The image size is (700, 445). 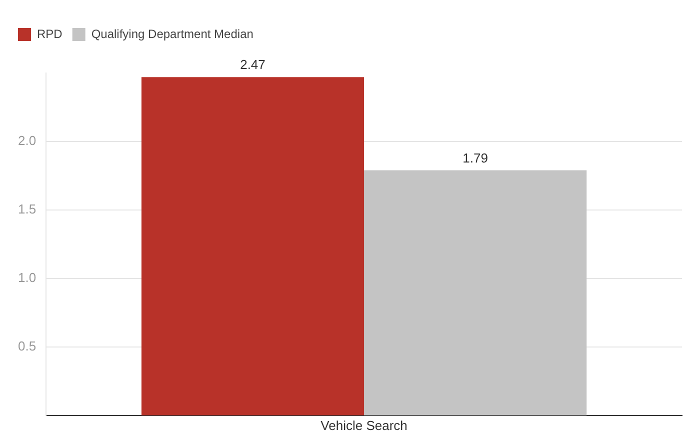 I want to click on y-tick-label: 1.5, so click(x=27, y=209).